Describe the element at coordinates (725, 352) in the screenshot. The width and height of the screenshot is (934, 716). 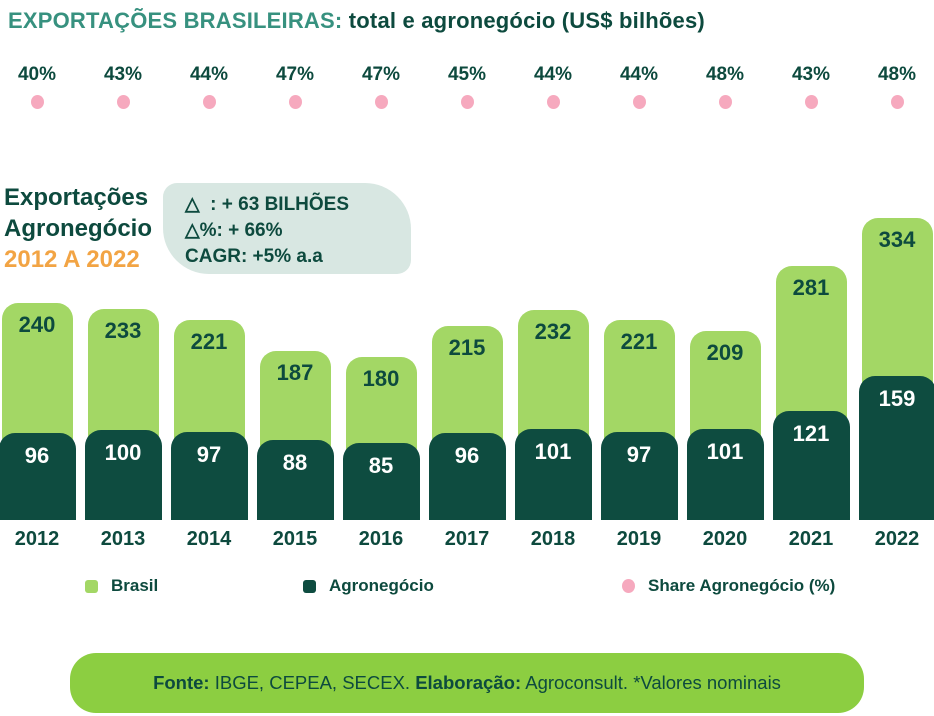
I see `brasil-value: 209` at that location.